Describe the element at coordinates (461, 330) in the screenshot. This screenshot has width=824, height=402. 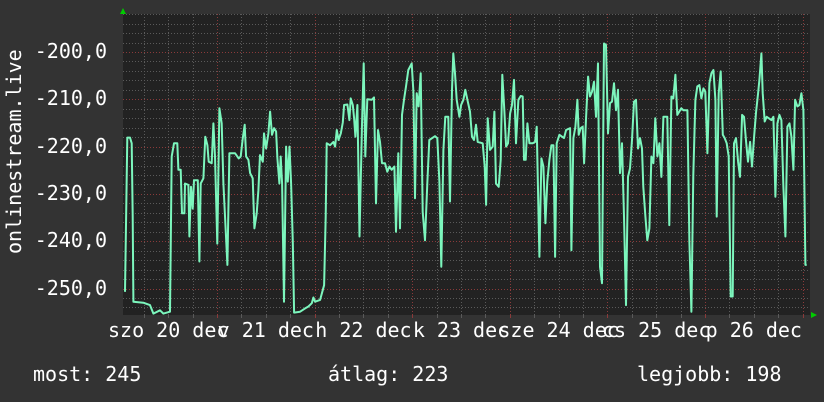
I see `x-tick-label: k 23 dec` at that location.